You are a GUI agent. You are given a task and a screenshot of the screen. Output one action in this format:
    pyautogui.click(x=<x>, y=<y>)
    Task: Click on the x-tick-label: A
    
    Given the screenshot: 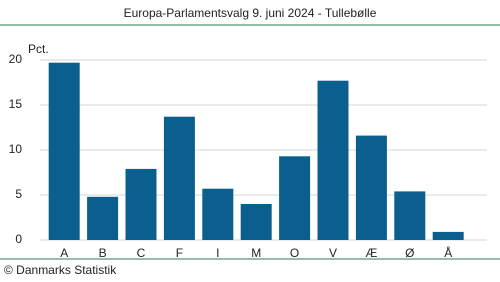 What is the action you would take?
    pyautogui.click(x=64, y=253)
    